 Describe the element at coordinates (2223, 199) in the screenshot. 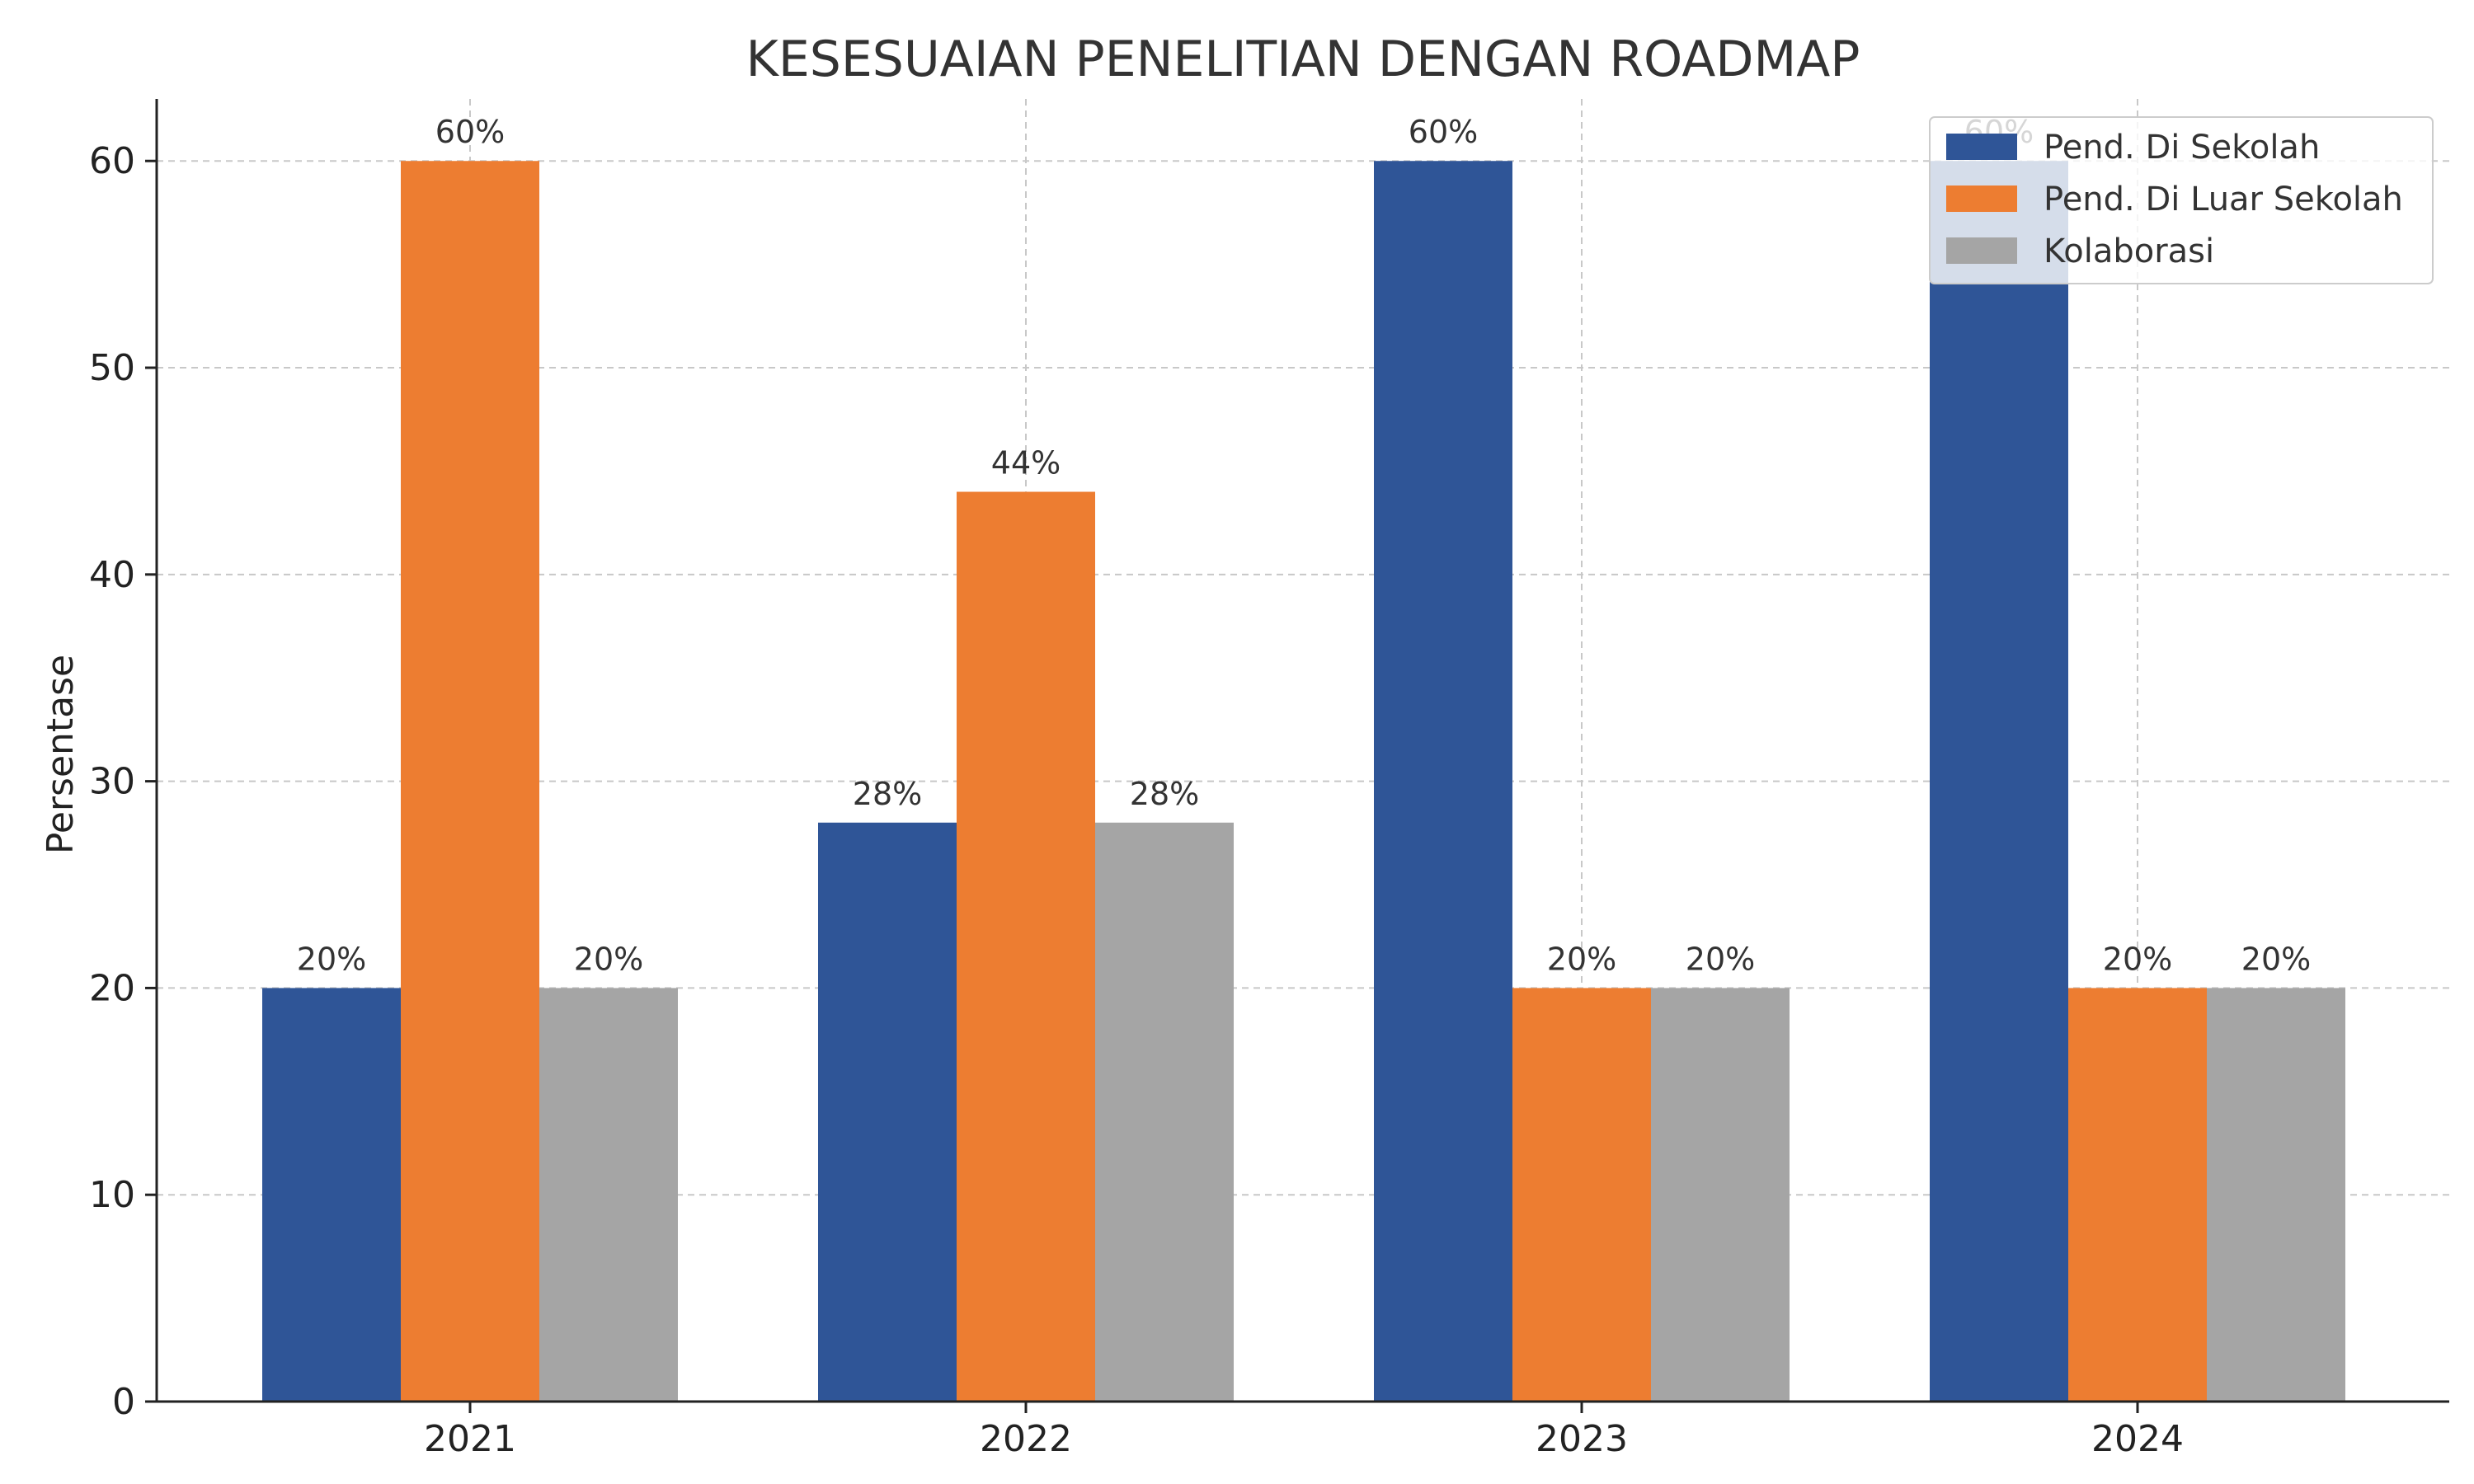

I see `legend-label-1: Pend. Di Luar Sekolah` at that location.